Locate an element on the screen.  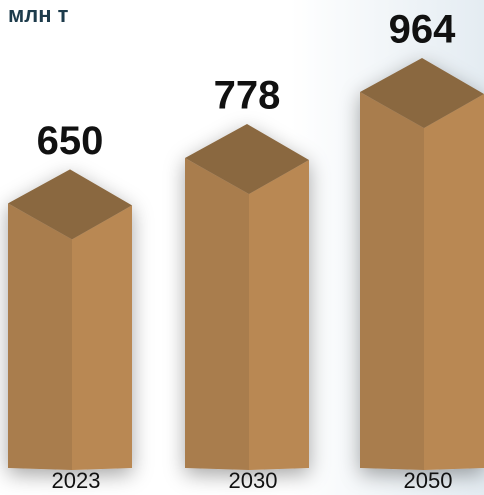
x-tick-label: 2050 is located at coordinates (428, 480).